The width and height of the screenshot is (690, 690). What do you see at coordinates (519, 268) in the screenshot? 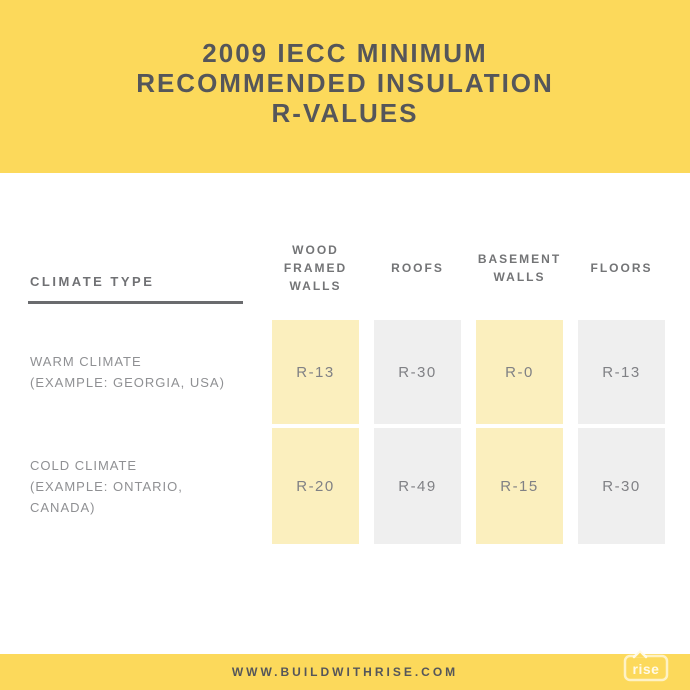
I see `column-header-basement-walls: BASEMENT WALLS` at bounding box center [519, 268].